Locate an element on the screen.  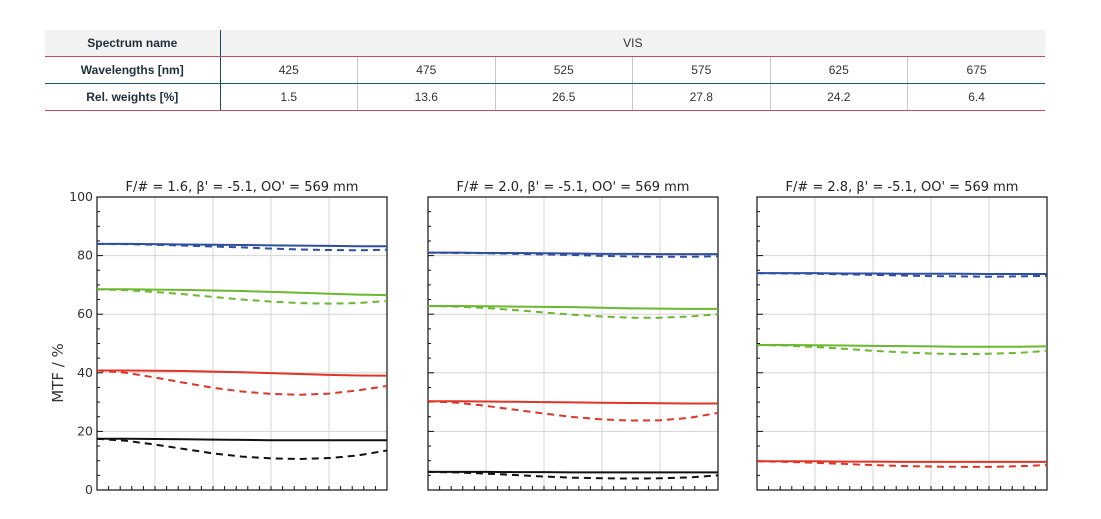
weights-header: Rel. weights [%] is located at coordinates (133, 97).